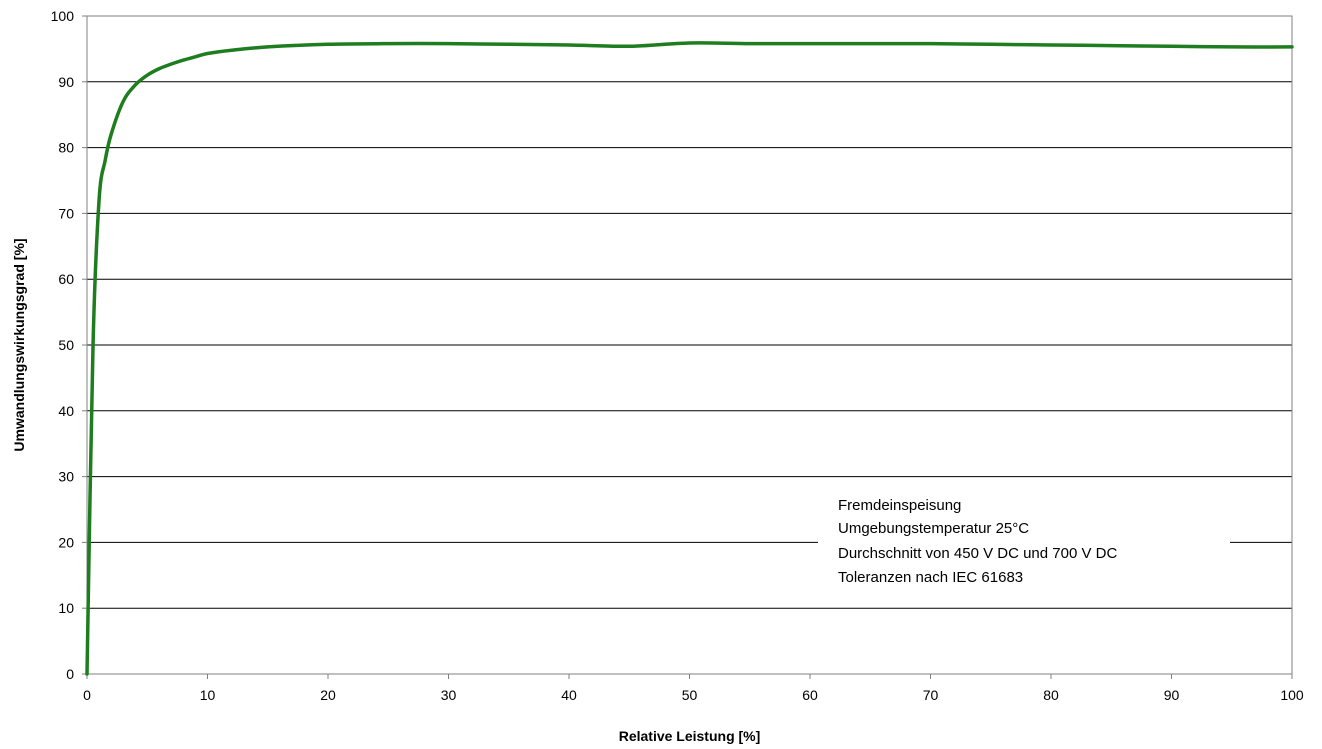 This screenshot has width=1322, height=749. What do you see at coordinates (690, 736) in the screenshot?
I see `x-axis-title: Relative Leistung [%]` at bounding box center [690, 736].